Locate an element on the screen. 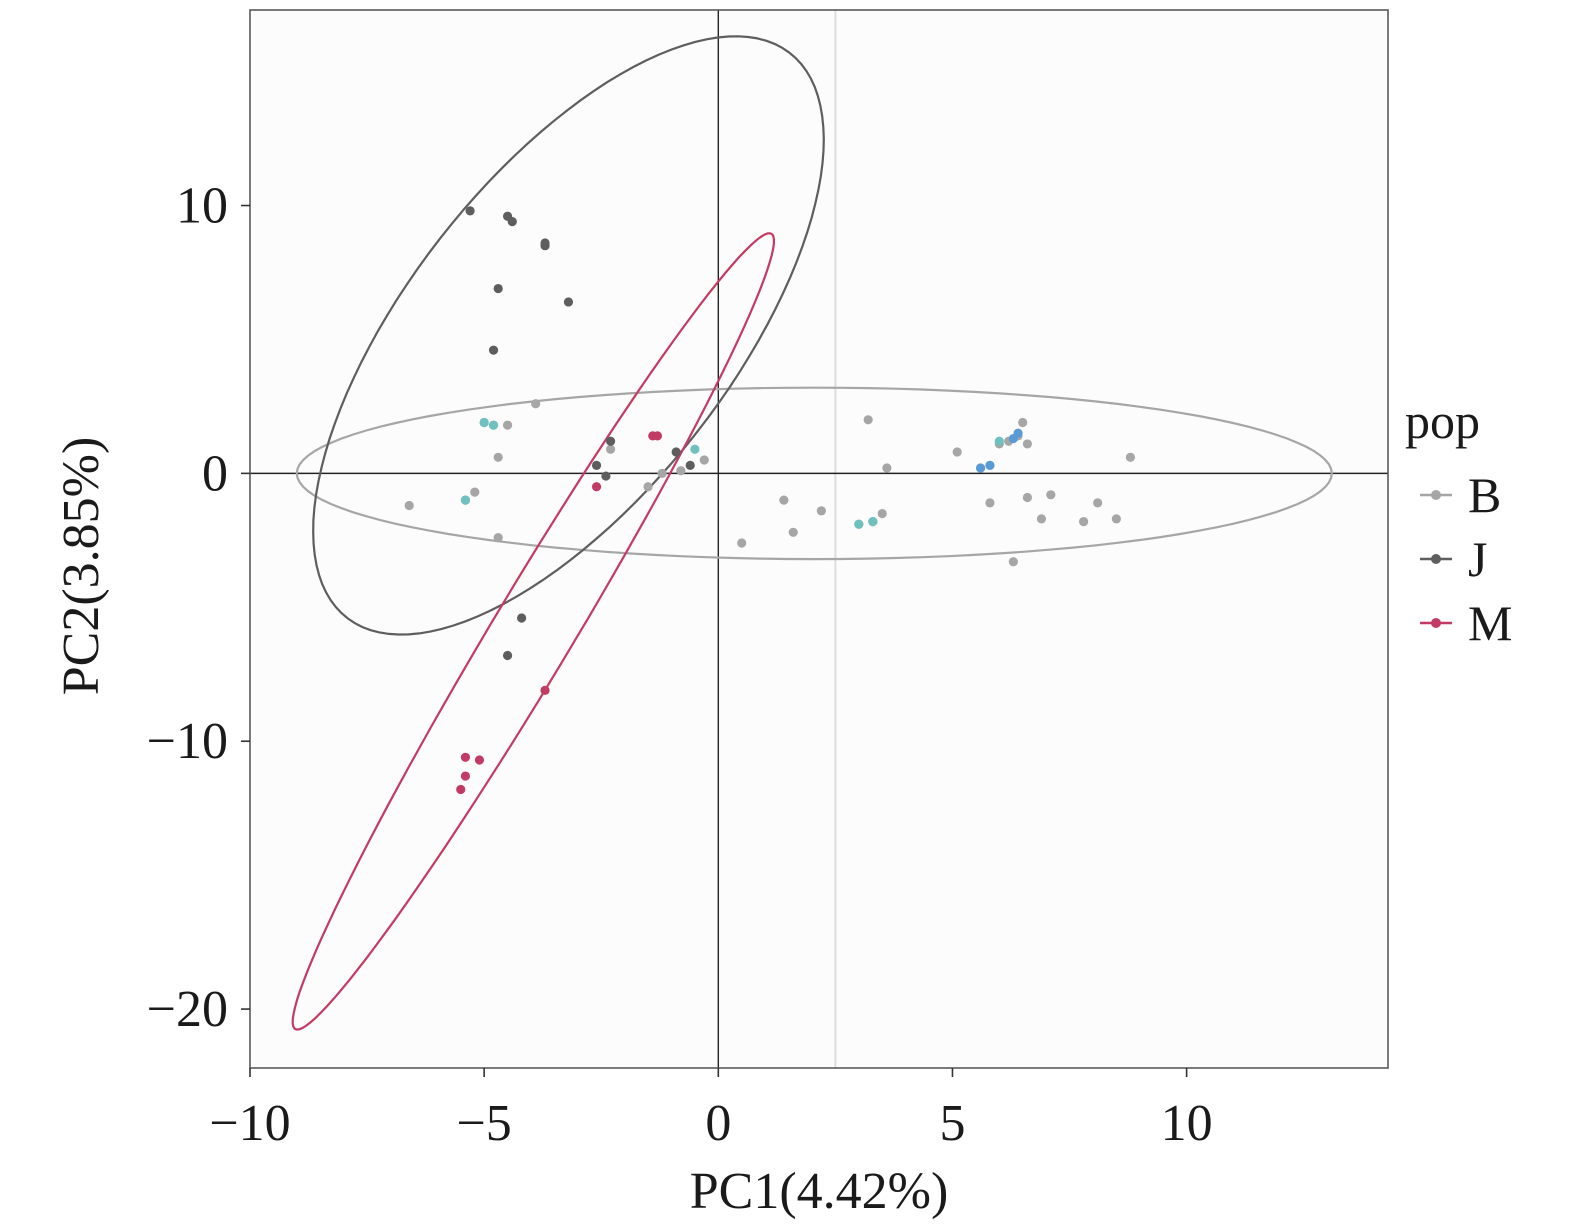 This screenshot has height=1232, width=1575. legend-label-j: J is located at coordinates (1477, 559).